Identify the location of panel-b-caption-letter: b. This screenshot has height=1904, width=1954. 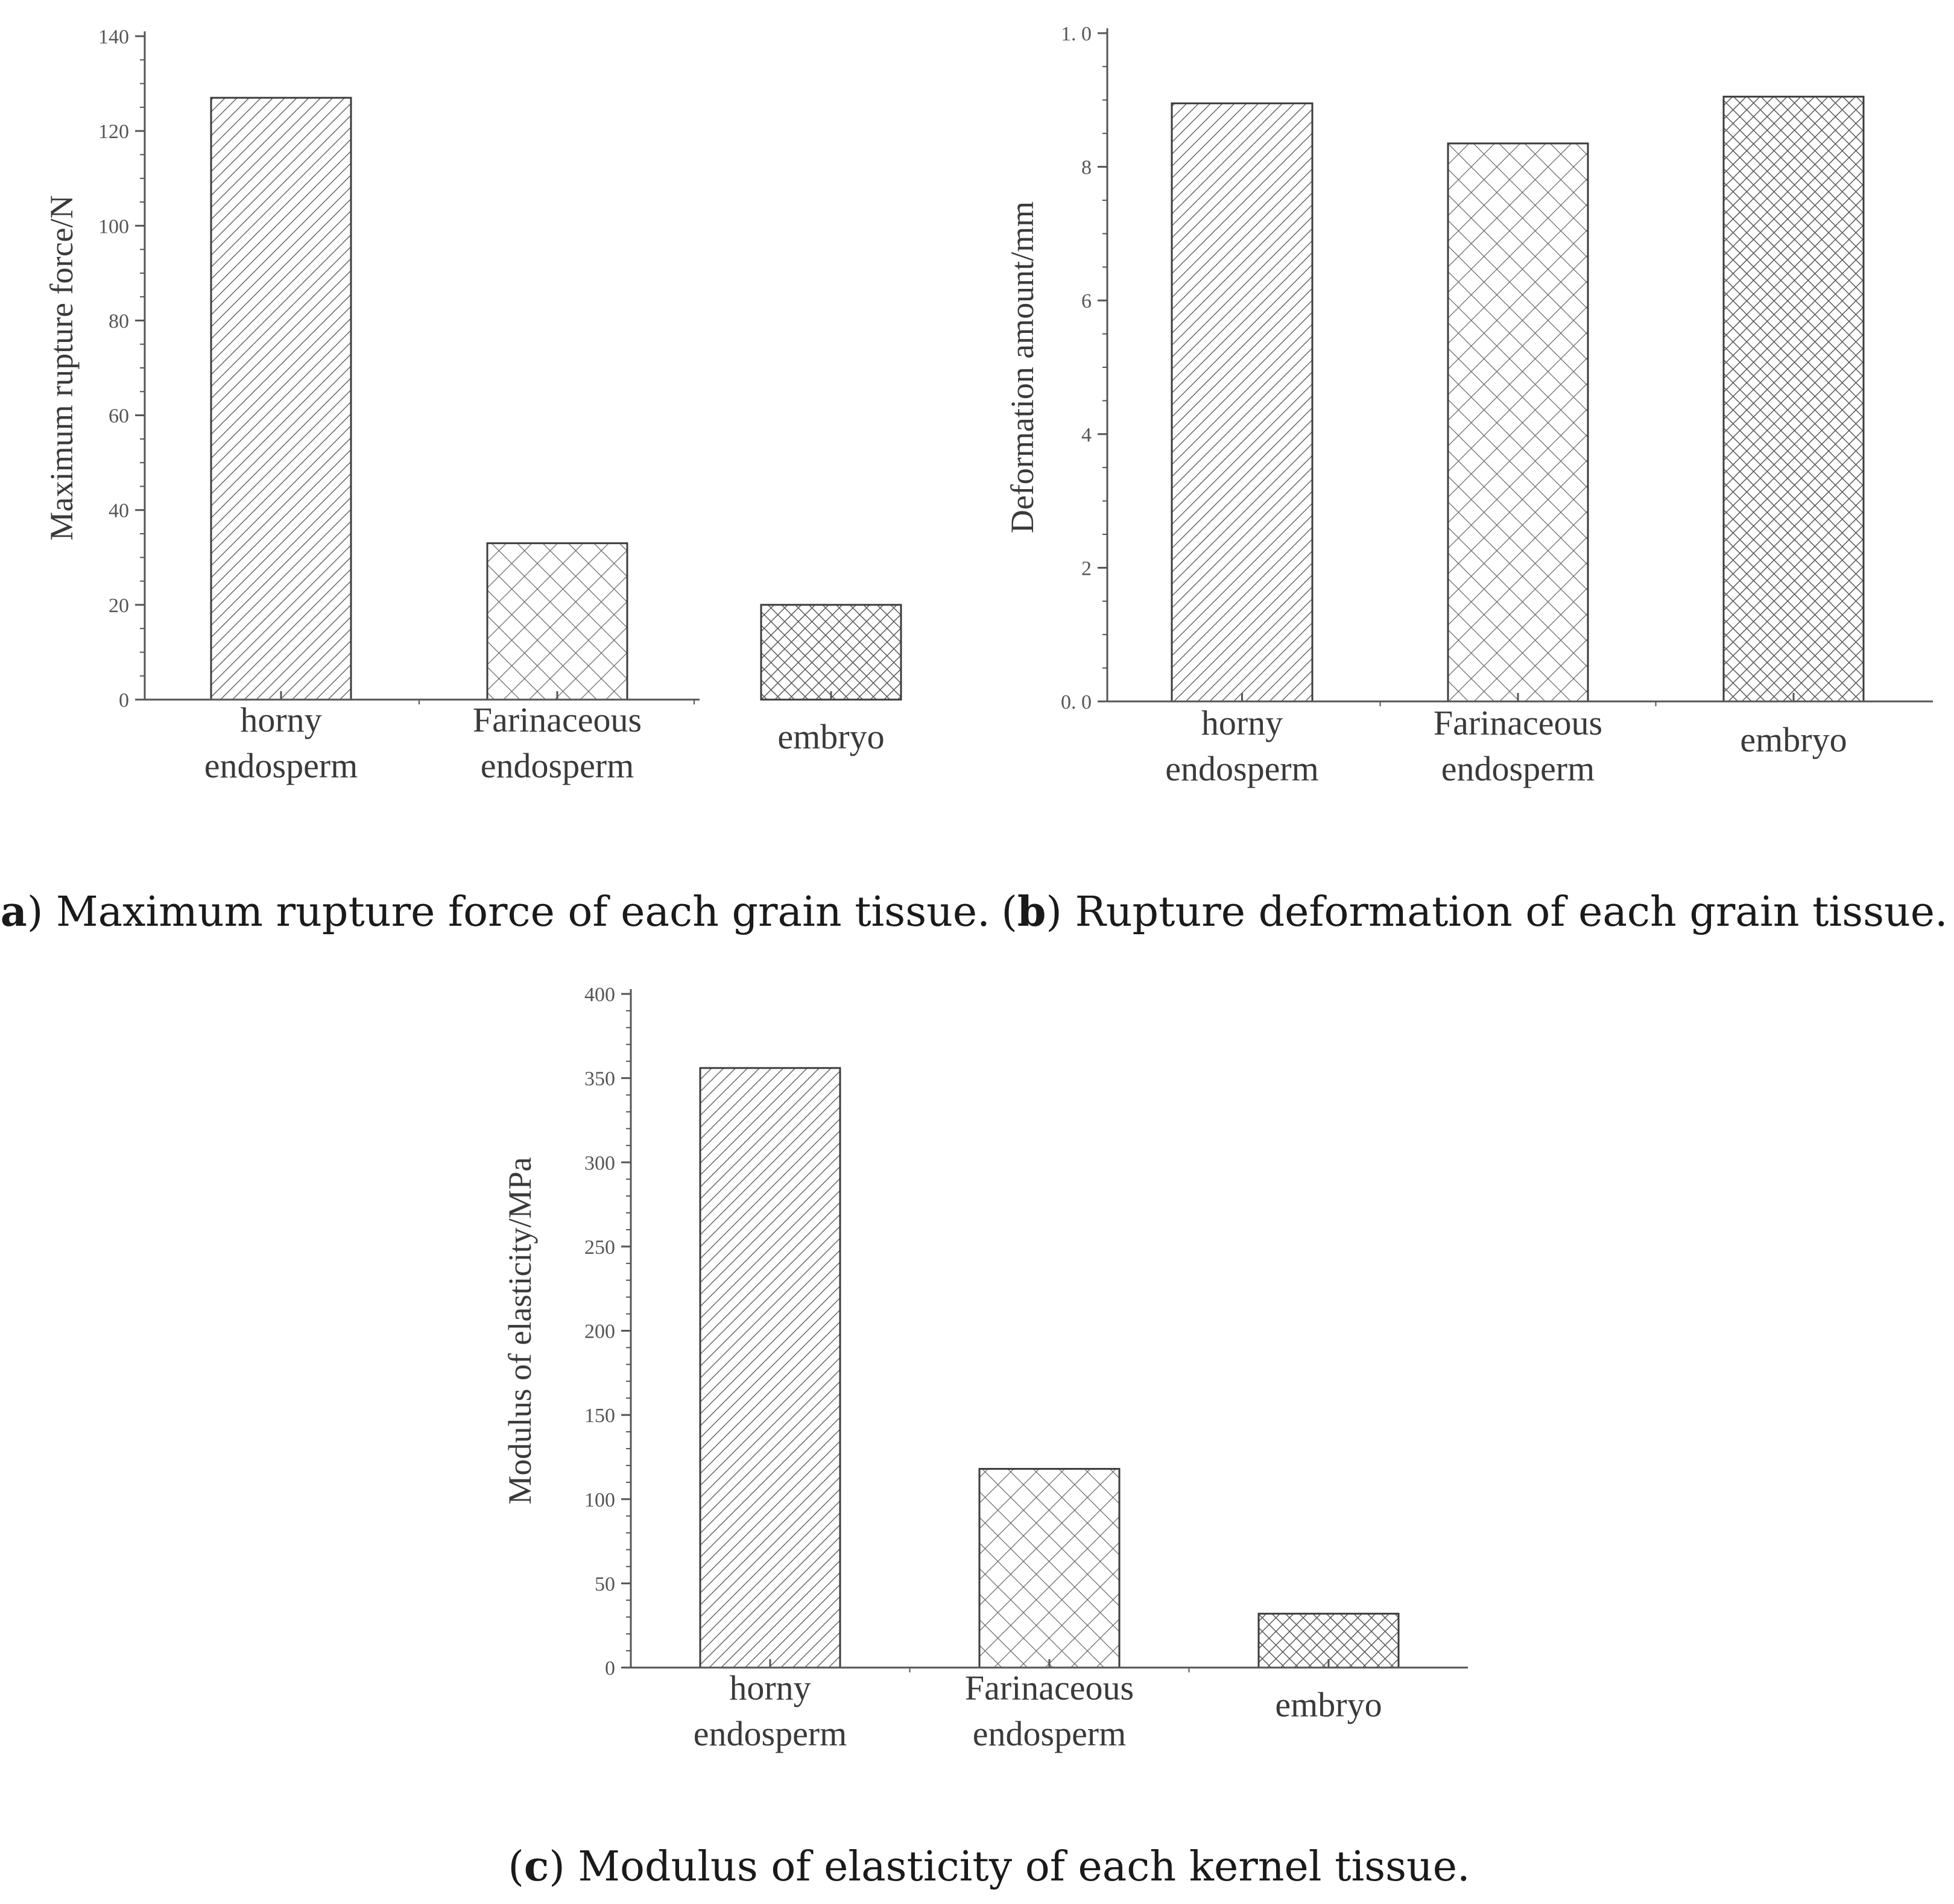
(1031, 912).